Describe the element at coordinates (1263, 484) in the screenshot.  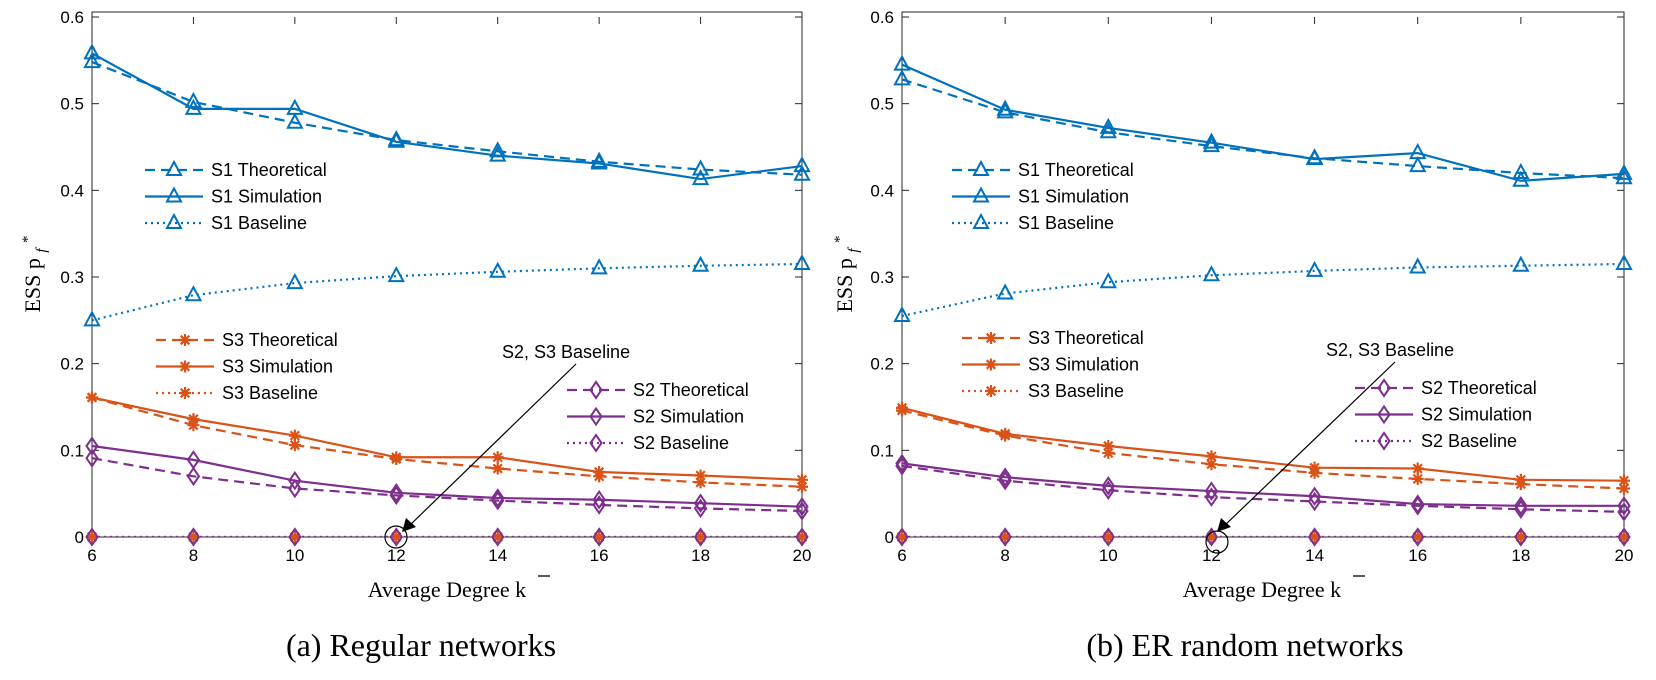
I see `series-line-s2-simulation` at that location.